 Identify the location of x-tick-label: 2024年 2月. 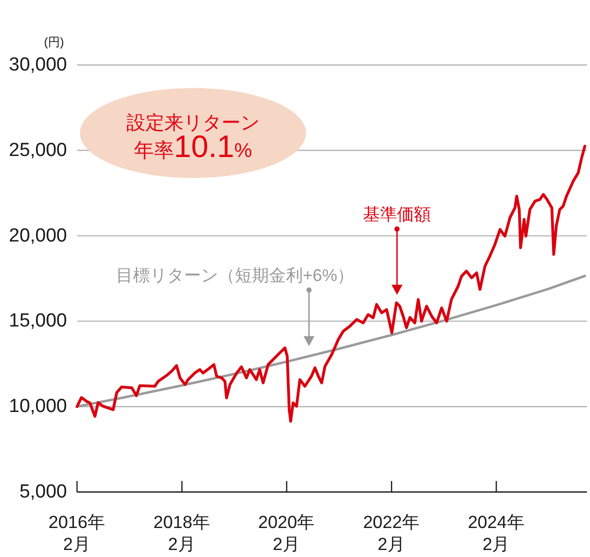
(496, 533).